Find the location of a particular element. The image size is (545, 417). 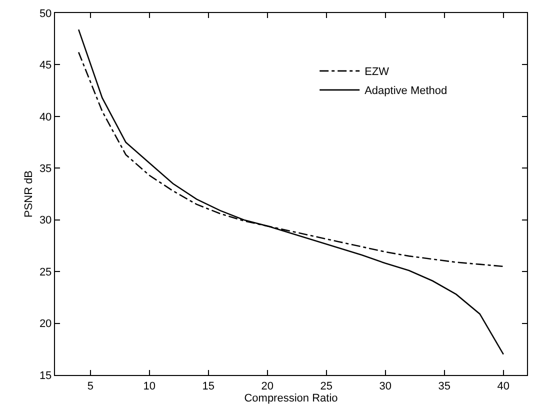

y-tick-label: 20 is located at coordinates (45, 324).